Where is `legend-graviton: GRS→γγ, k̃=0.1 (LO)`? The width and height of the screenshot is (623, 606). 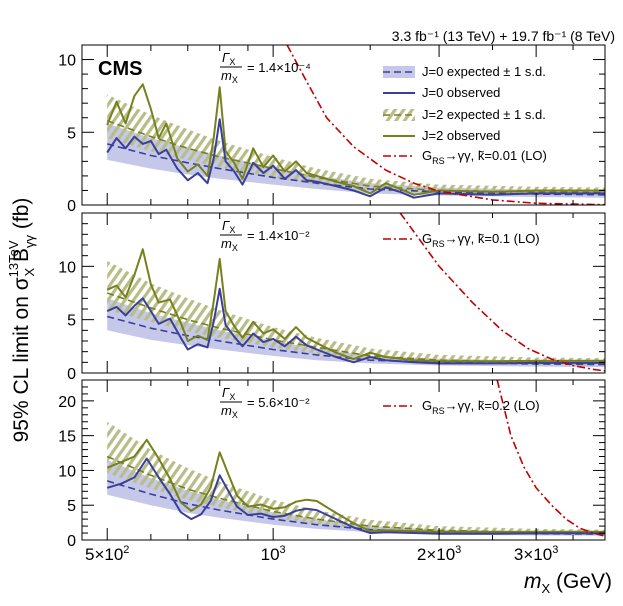 legend-graviton: GRS→γγ, k̃=0.1 (LO) is located at coordinates (481, 240).